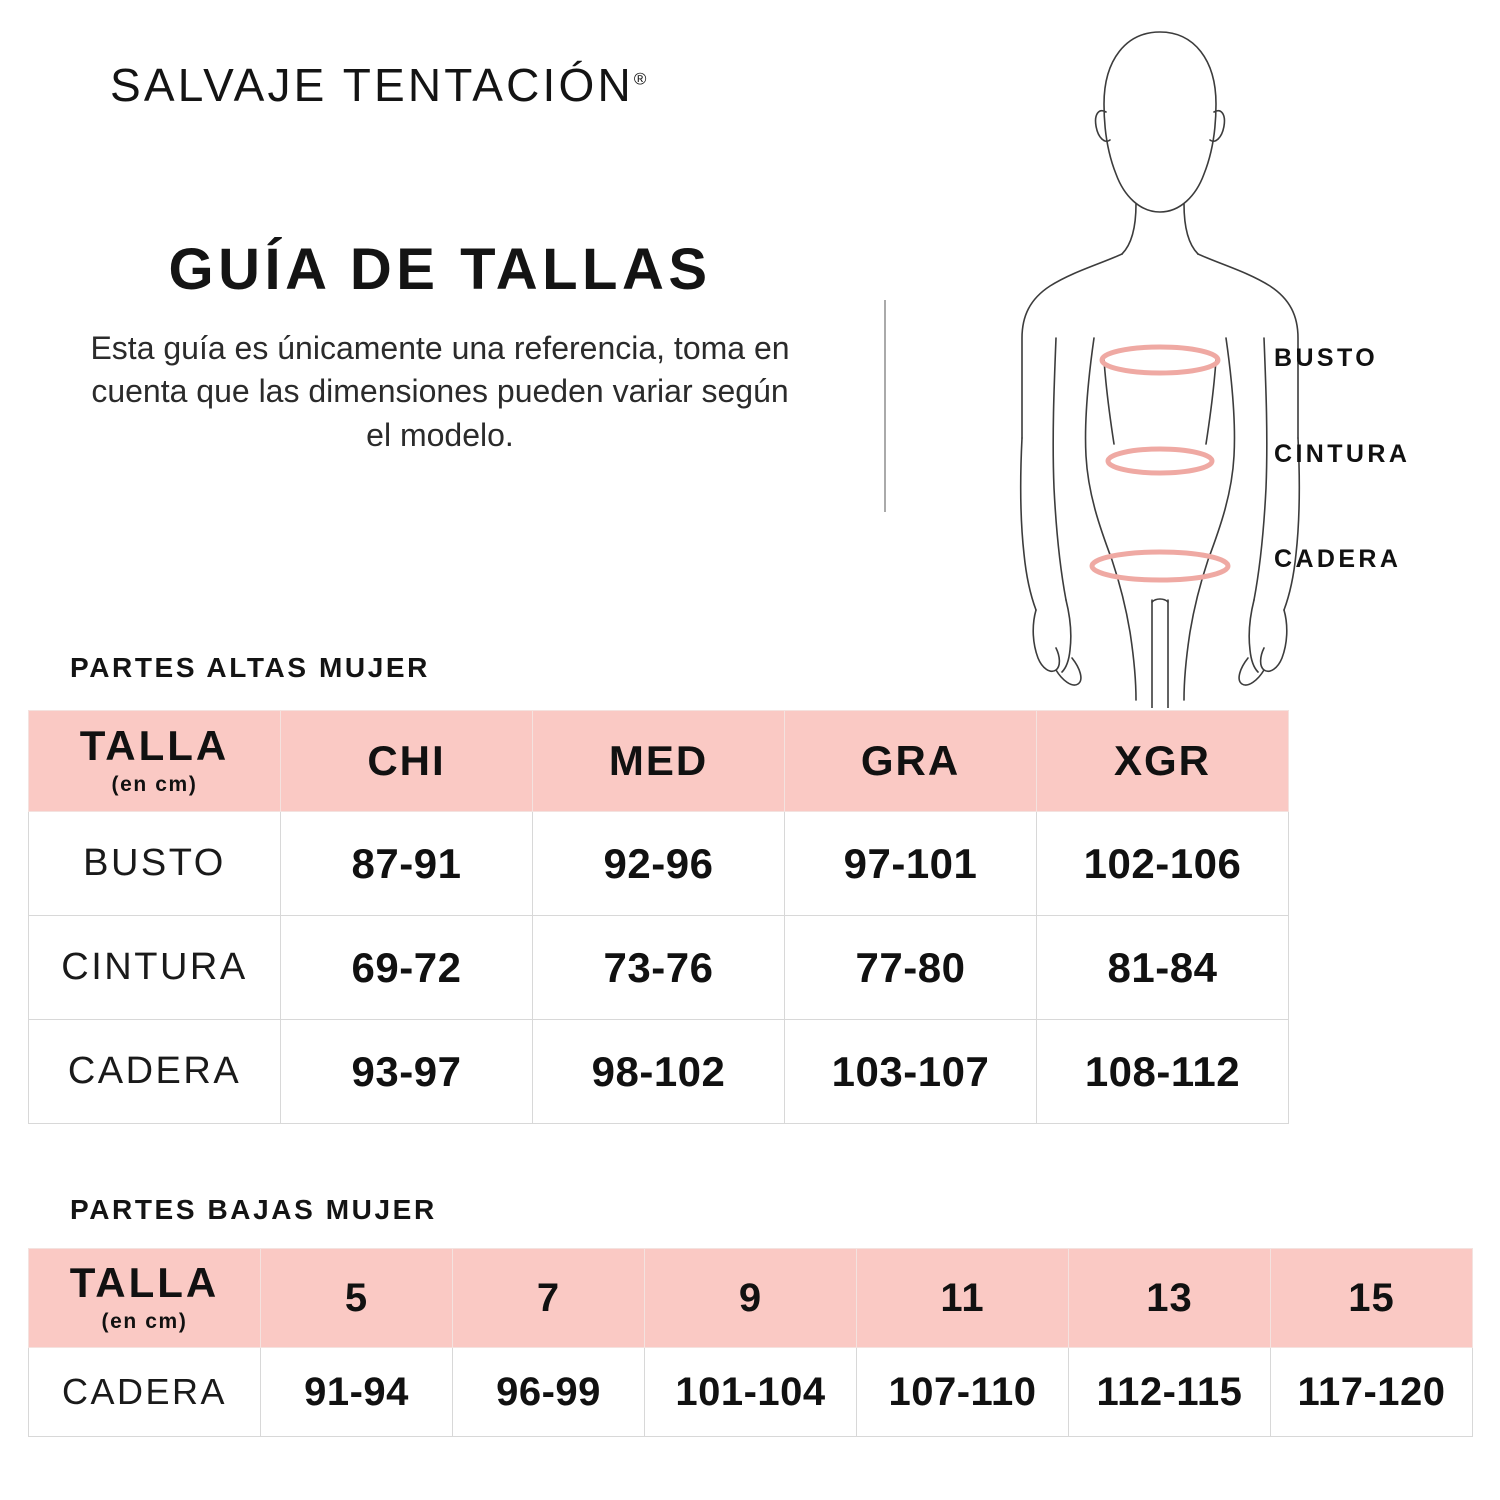 This screenshot has width=1500, height=1500. I want to click on registered-trademark-icon: ®, so click(640, 79).